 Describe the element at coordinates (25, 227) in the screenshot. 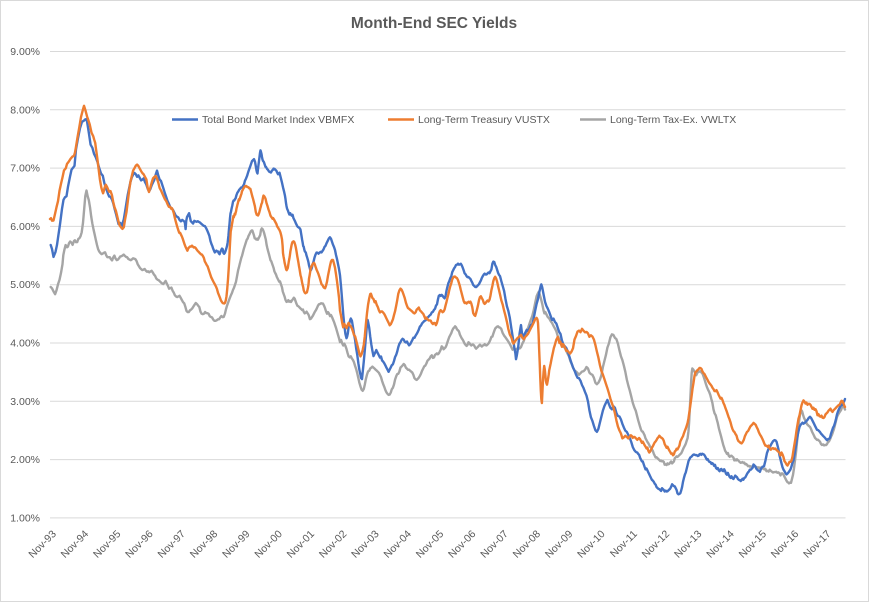

I see `svg-text: 6.00%` at that location.